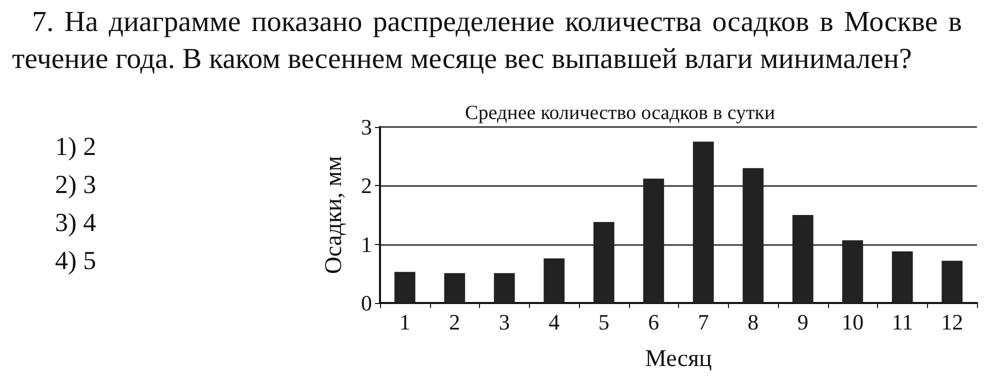 The image size is (1000, 390). I want to click on x-axis-title: Месяц, so click(678, 359).